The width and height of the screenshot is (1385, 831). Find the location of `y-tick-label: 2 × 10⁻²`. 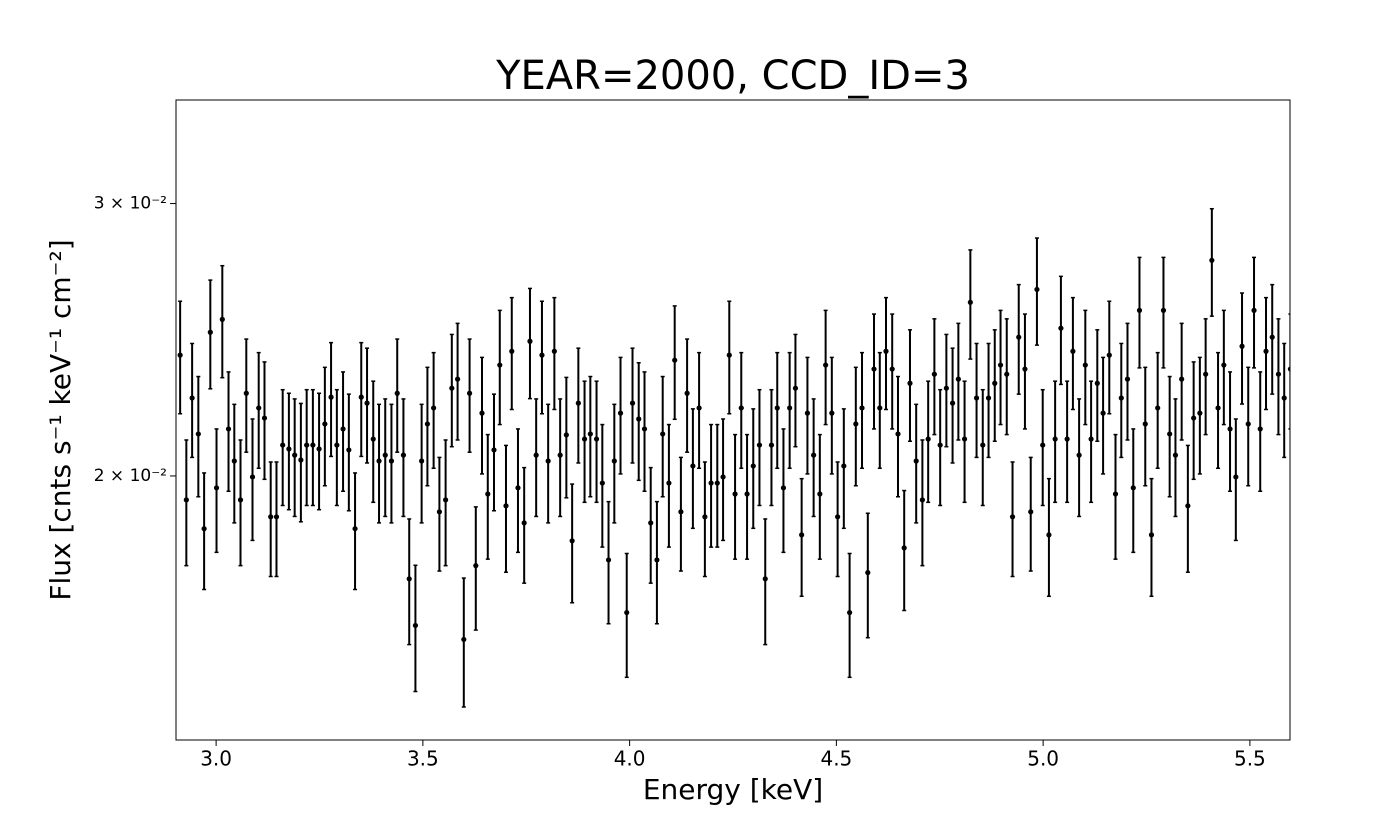

y-tick-label: 2 × 10⁻² is located at coordinates (130, 476).